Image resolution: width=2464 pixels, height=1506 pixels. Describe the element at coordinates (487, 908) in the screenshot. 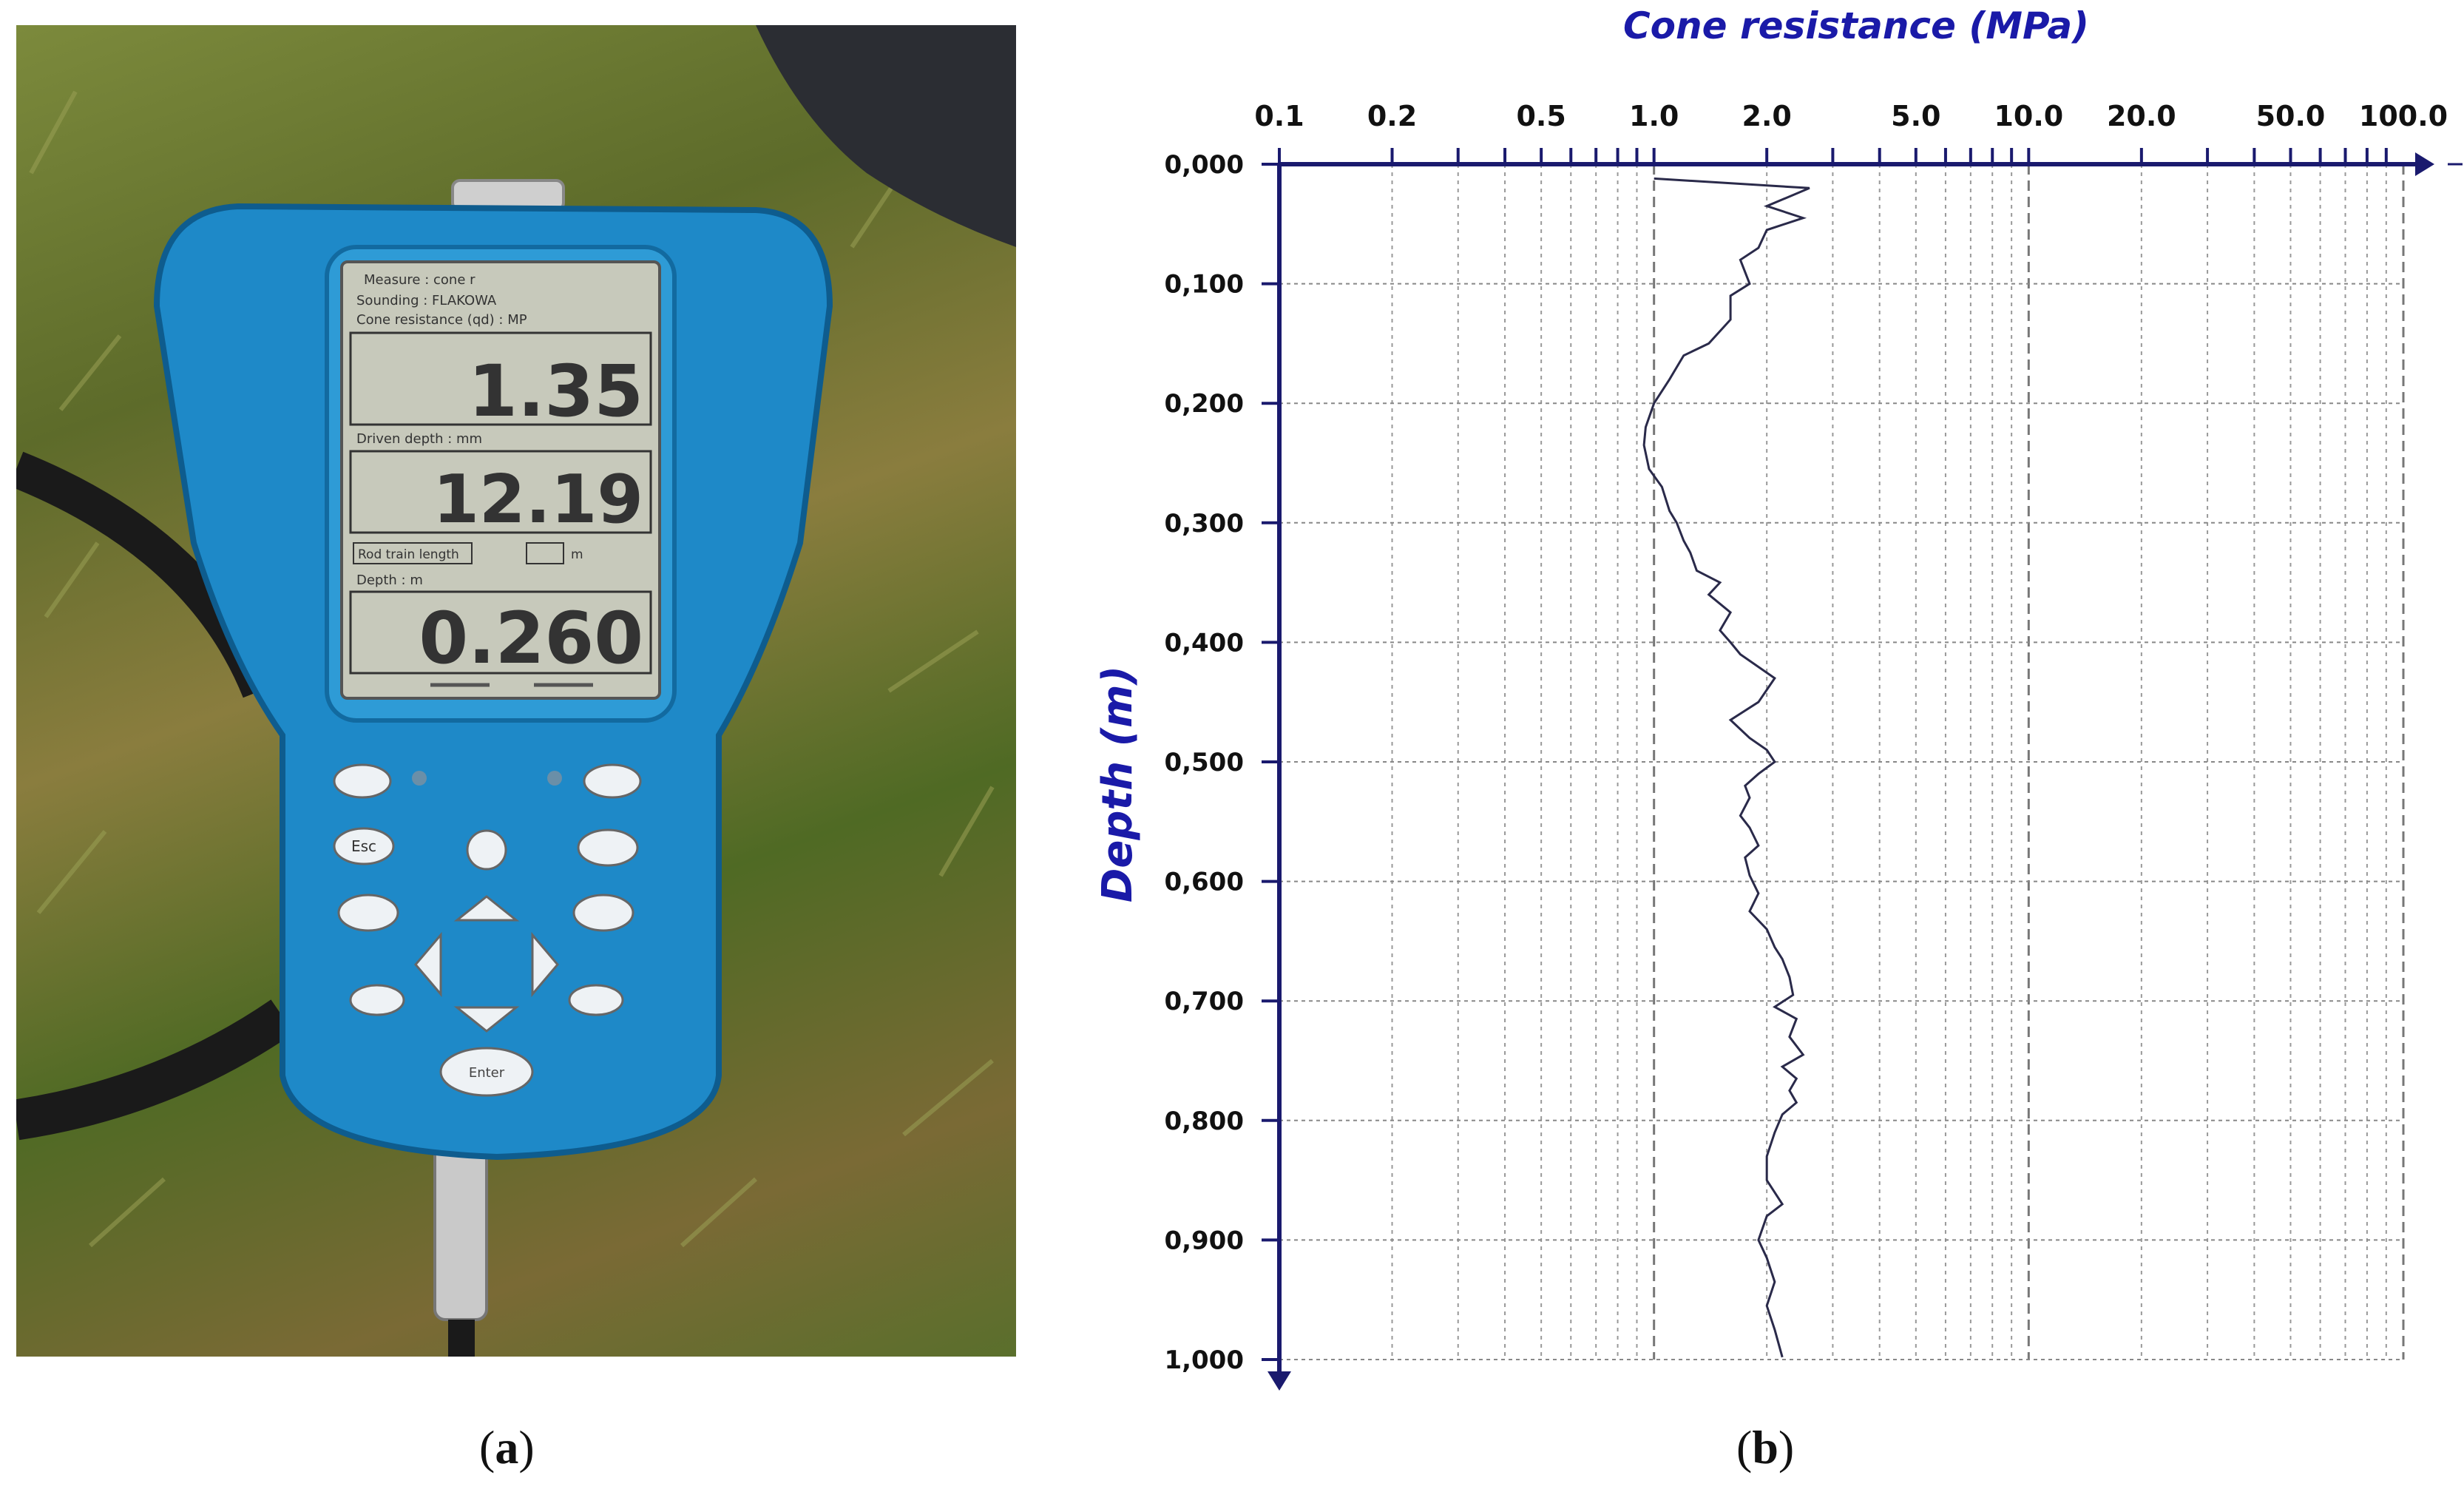

I see `arrow-up-key` at that location.